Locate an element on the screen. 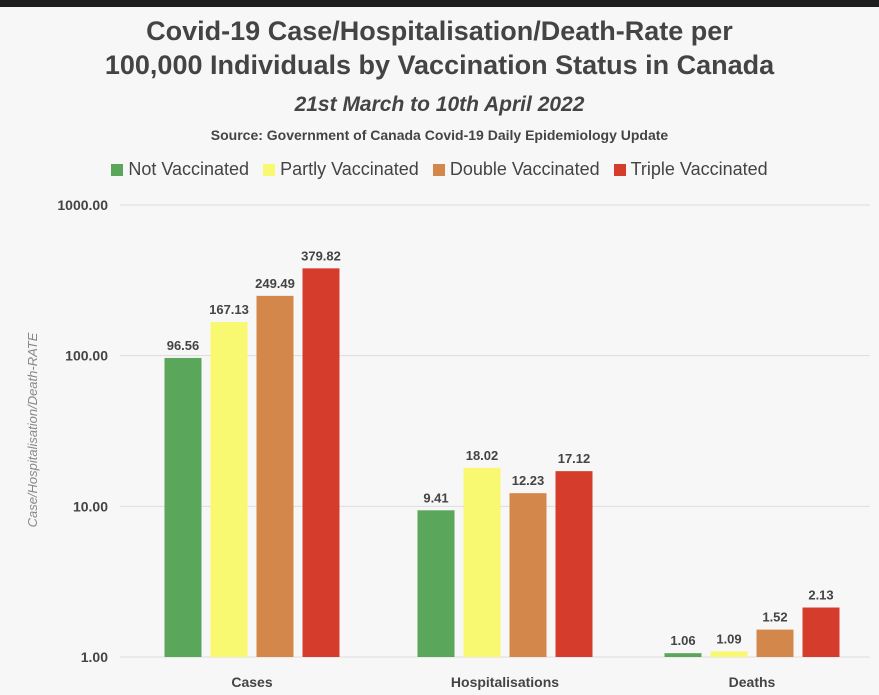 Image resolution: width=879 pixels, height=695 pixels. data-label: 12.23 is located at coordinates (528, 480).